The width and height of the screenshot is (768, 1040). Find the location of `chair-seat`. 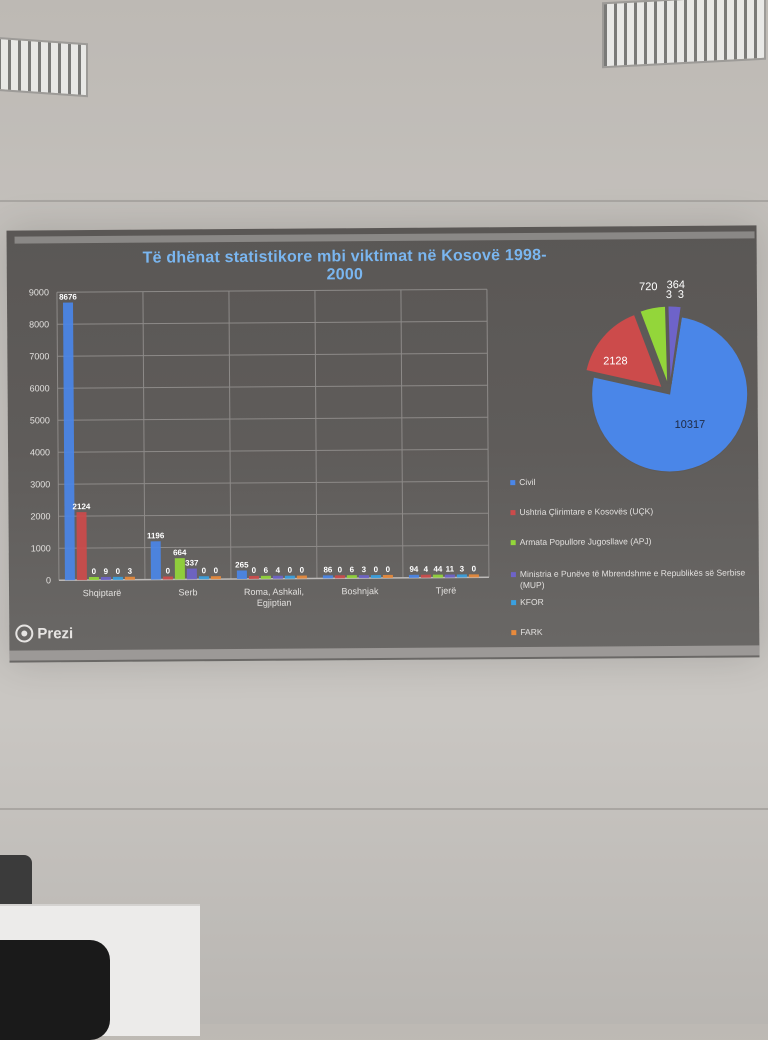

chair-seat is located at coordinates (55, 990).